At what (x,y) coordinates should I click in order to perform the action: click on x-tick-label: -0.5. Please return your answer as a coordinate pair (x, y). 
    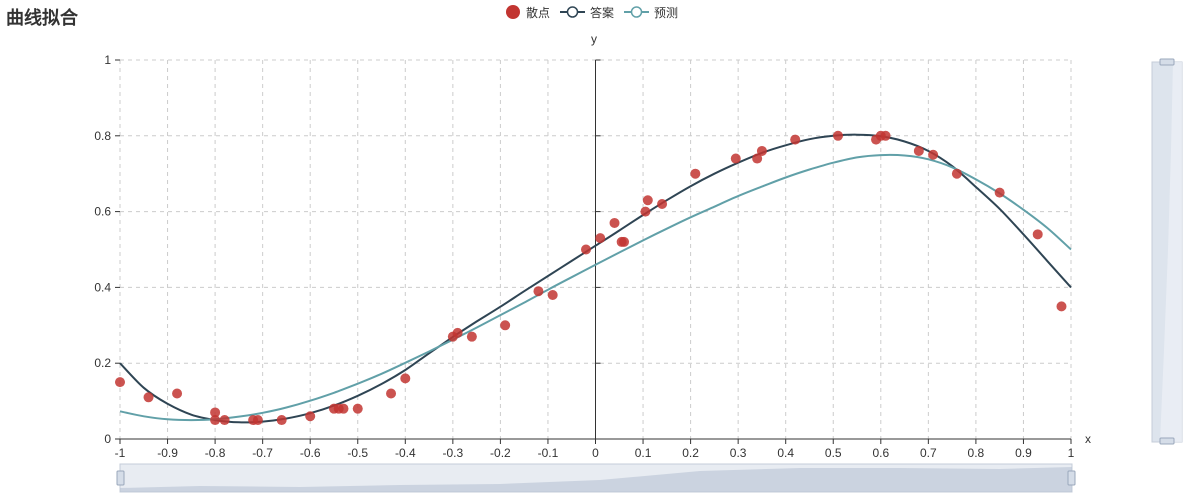
    Looking at the image, I should click on (357, 453).